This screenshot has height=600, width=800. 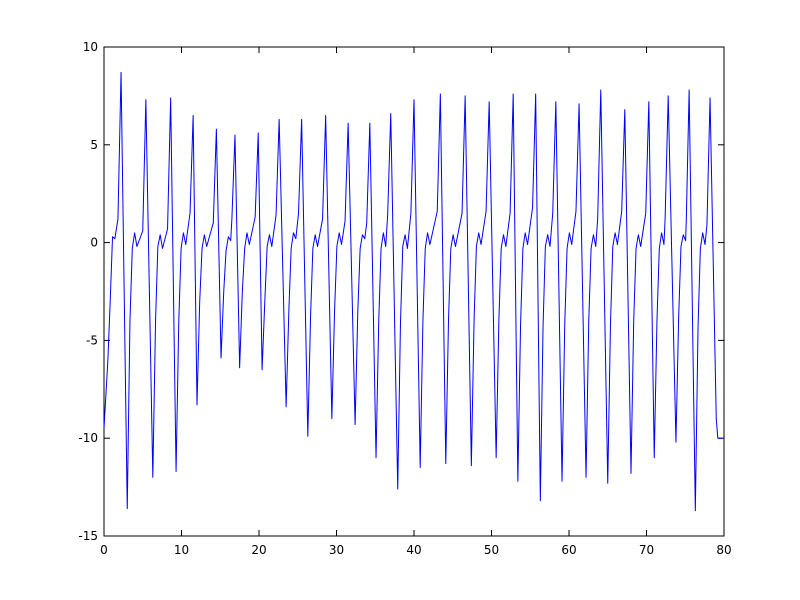 I want to click on x-tick-label: 30, so click(x=336, y=550).